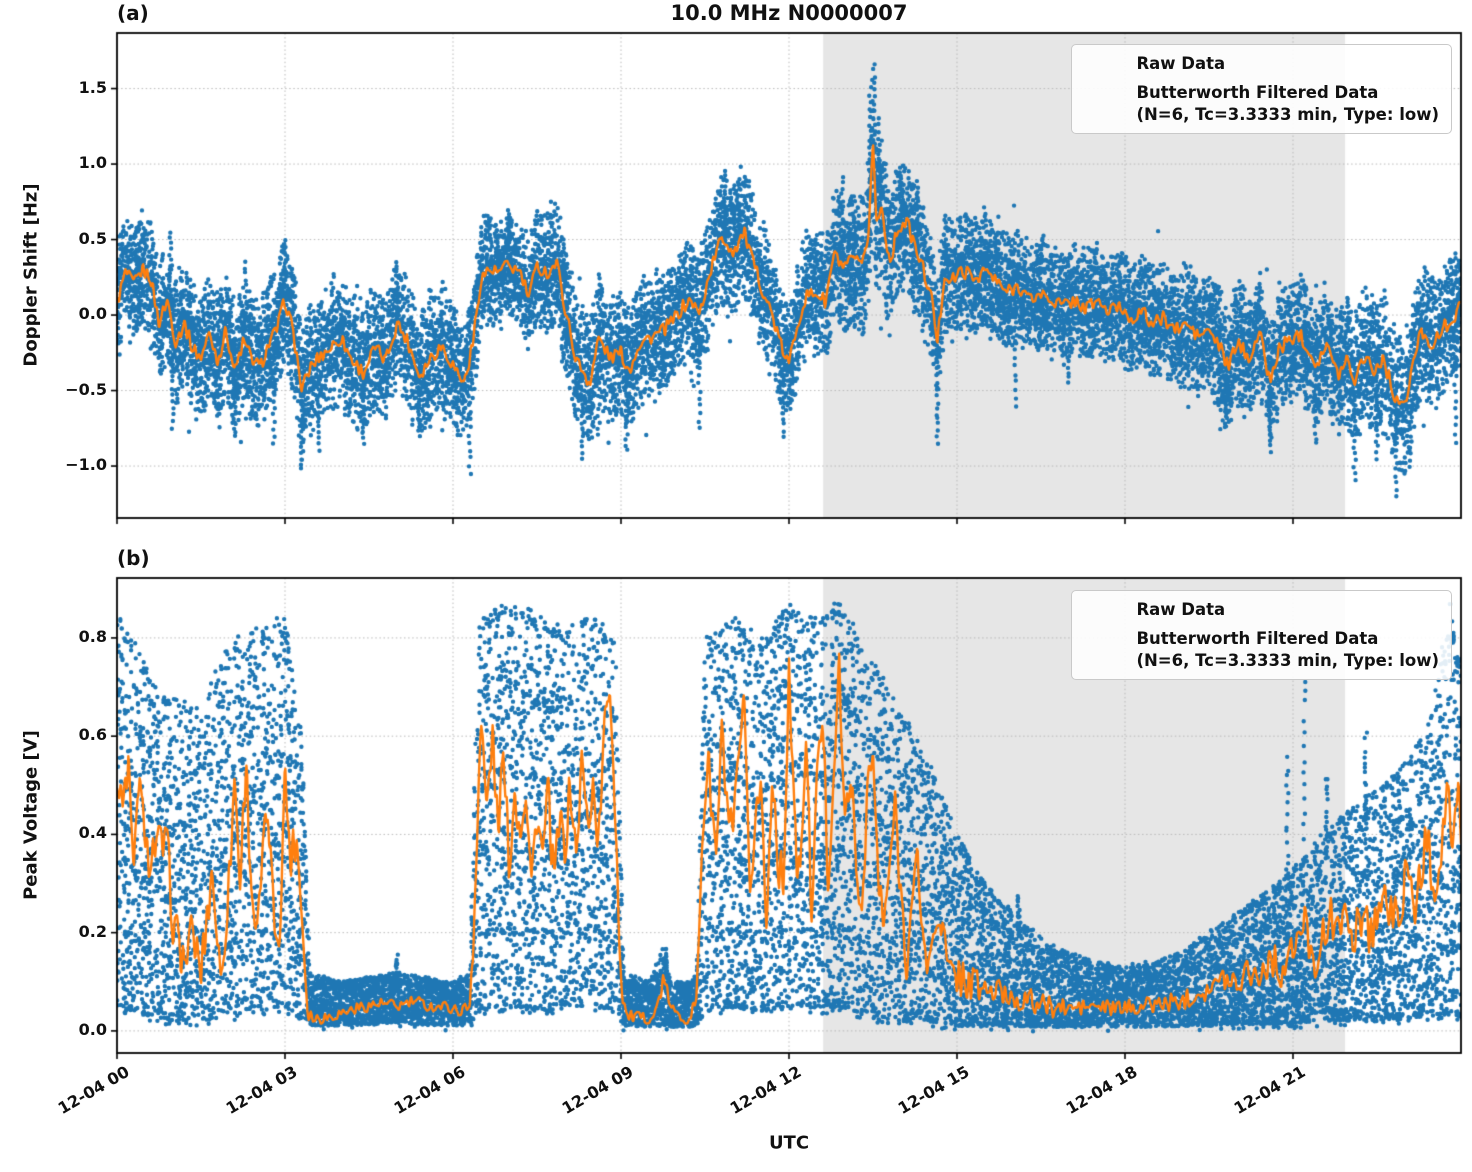 This screenshot has width=1472, height=1172. I want to click on chart-title: 10.0 MHz N0000007, so click(789, 13).